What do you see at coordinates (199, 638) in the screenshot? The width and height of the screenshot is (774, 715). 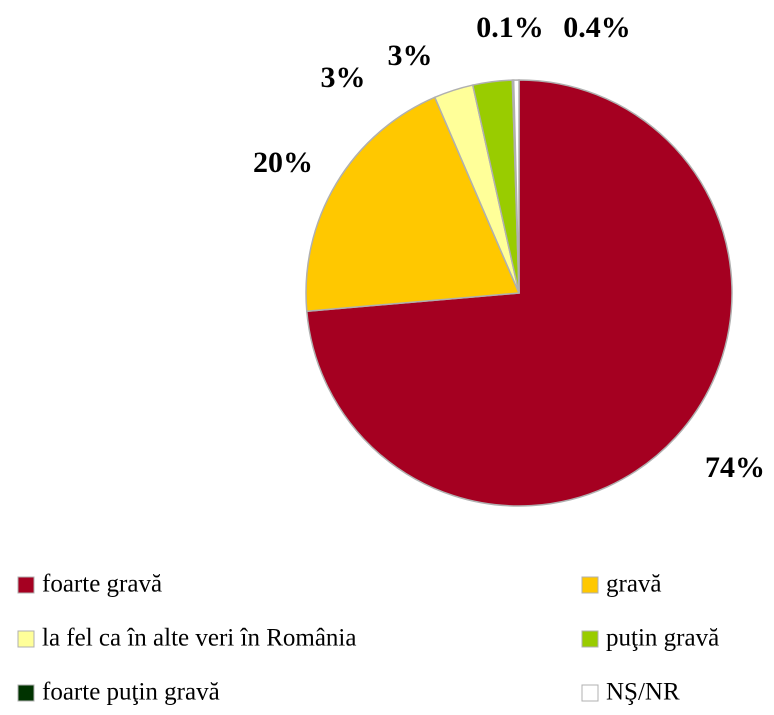 I see `legend-label: la fel ca în alte veri în România` at bounding box center [199, 638].